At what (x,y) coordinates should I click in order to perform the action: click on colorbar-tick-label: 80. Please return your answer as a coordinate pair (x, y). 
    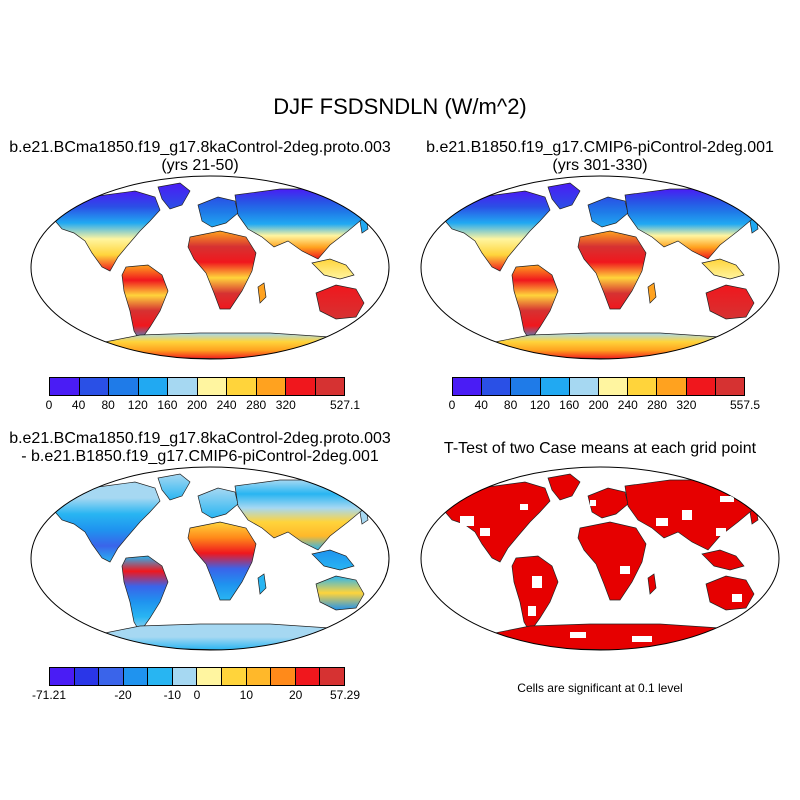
    Looking at the image, I should click on (510, 405).